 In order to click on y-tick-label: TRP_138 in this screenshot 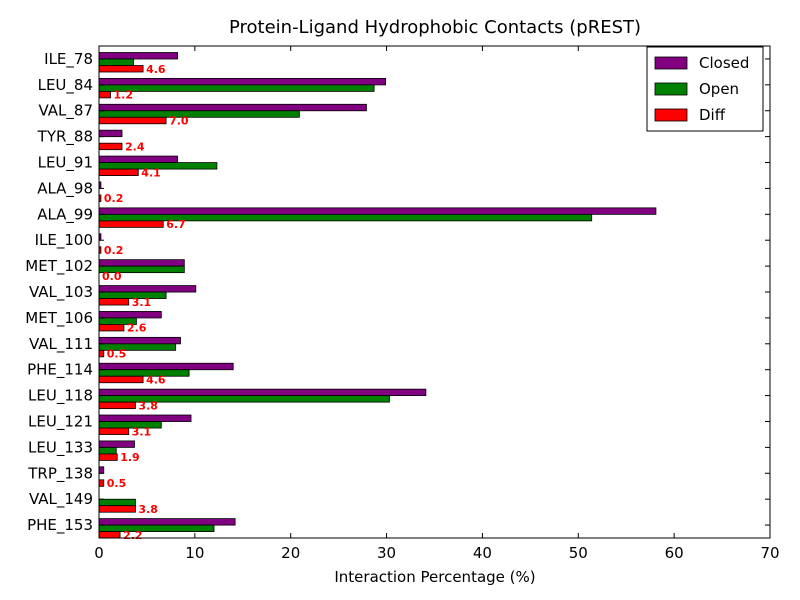, I will do `click(60, 473)`.